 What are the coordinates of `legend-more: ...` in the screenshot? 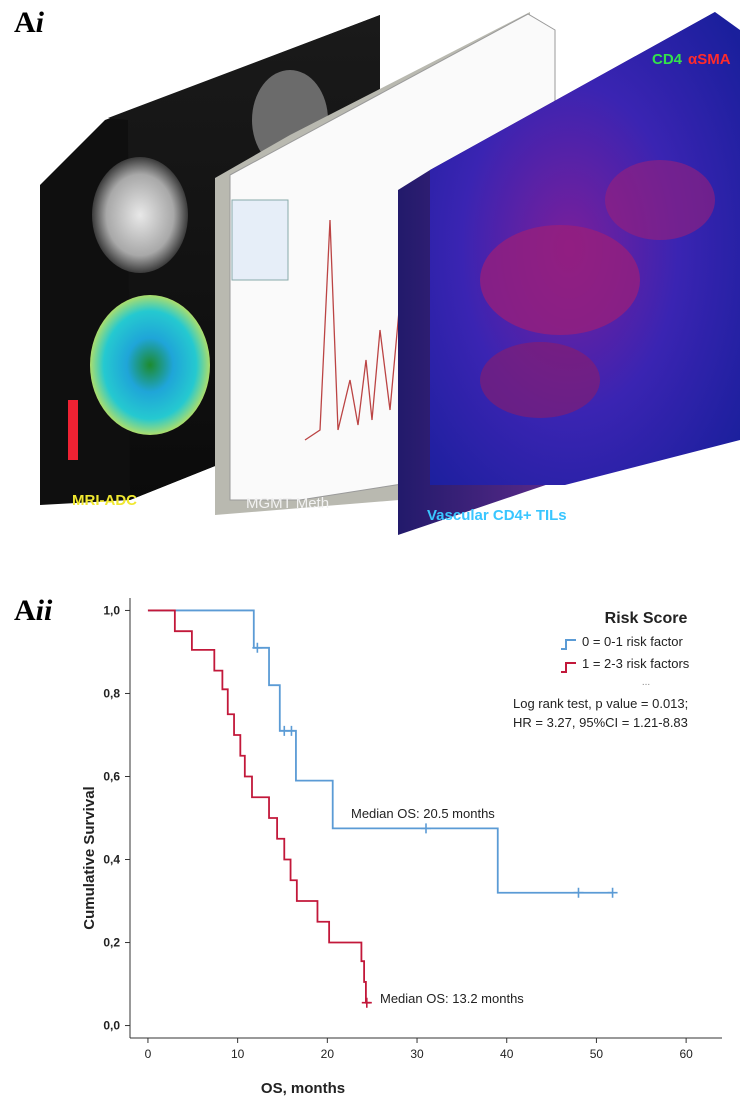 It's located at (646, 682).